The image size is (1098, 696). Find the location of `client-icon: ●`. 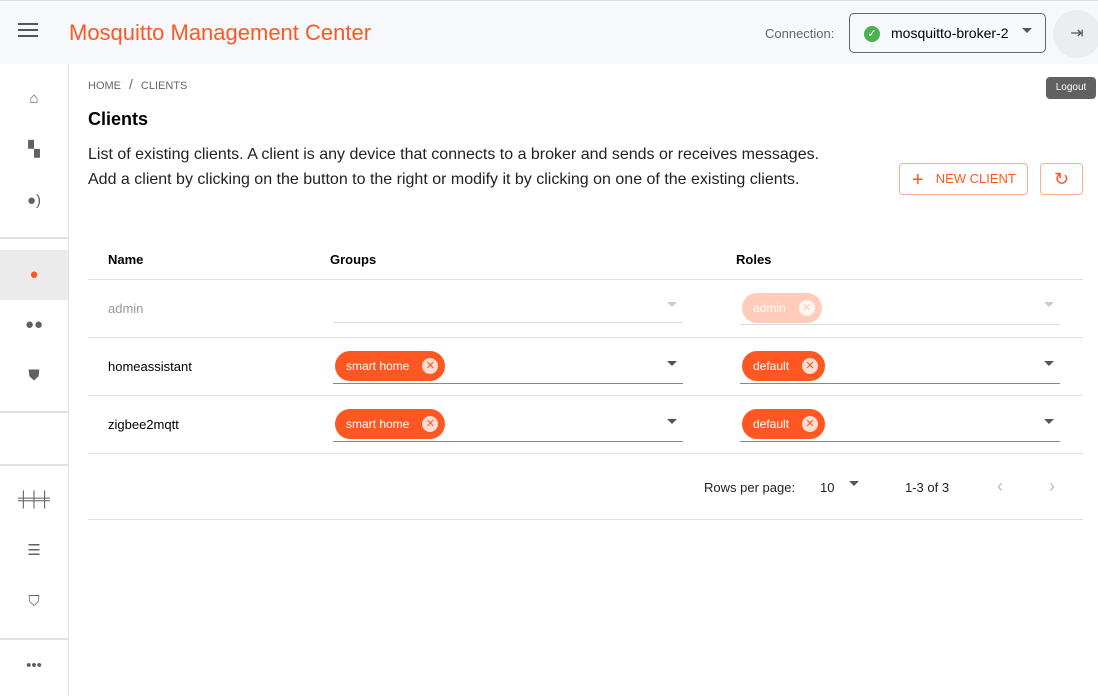

client-icon: ● is located at coordinates (34, 275).